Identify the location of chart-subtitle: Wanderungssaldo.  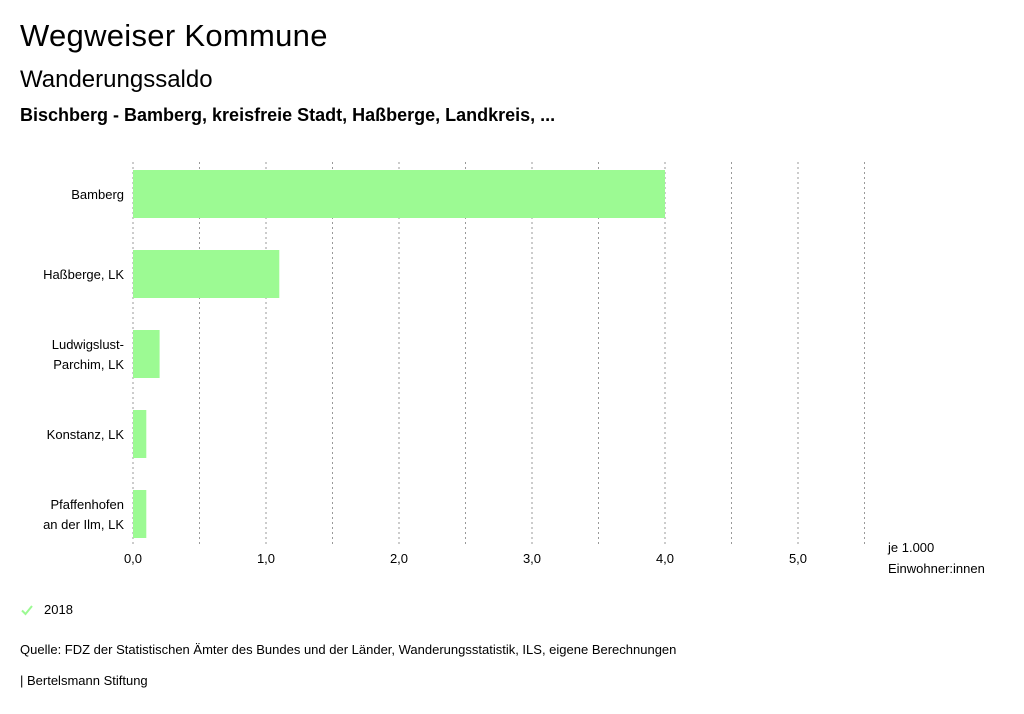
(116, 79).